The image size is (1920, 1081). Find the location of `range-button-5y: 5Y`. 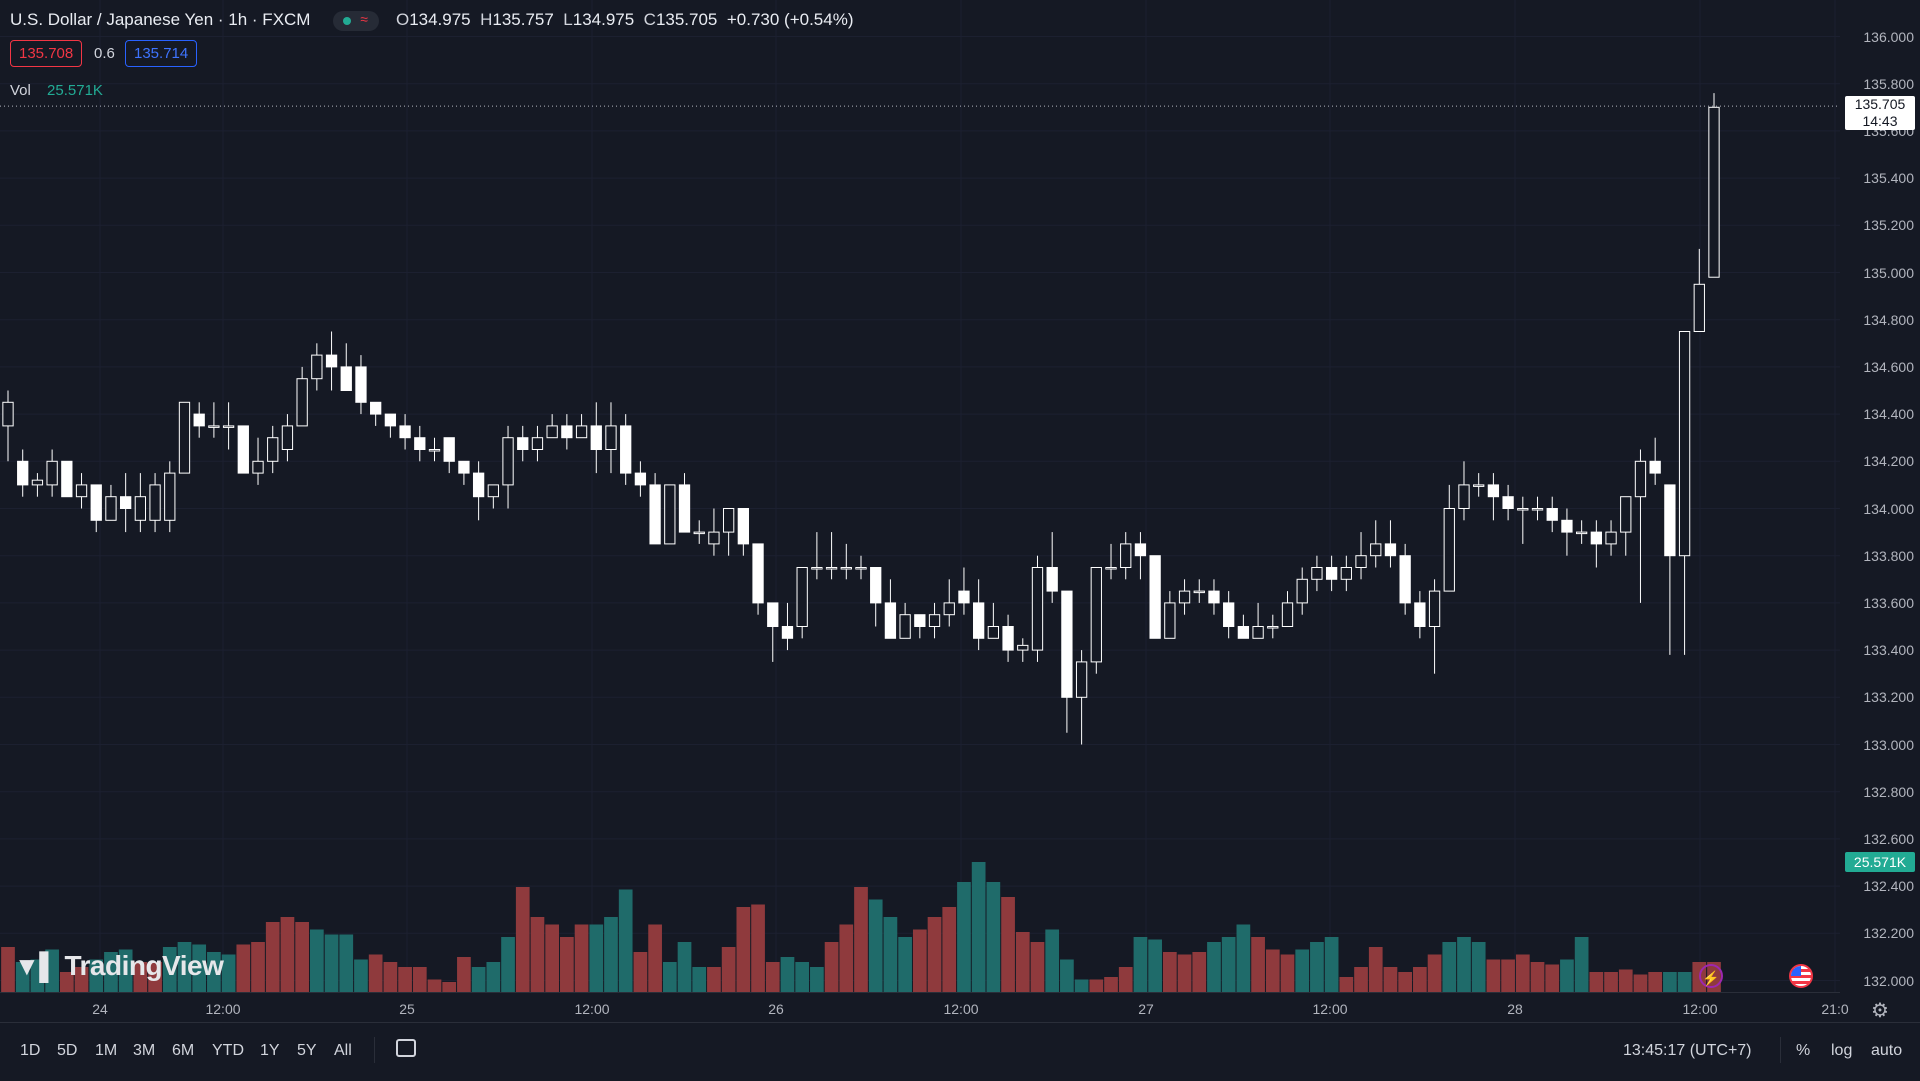

range-button-5y: 5Y is located at coordinates (307, 1050).